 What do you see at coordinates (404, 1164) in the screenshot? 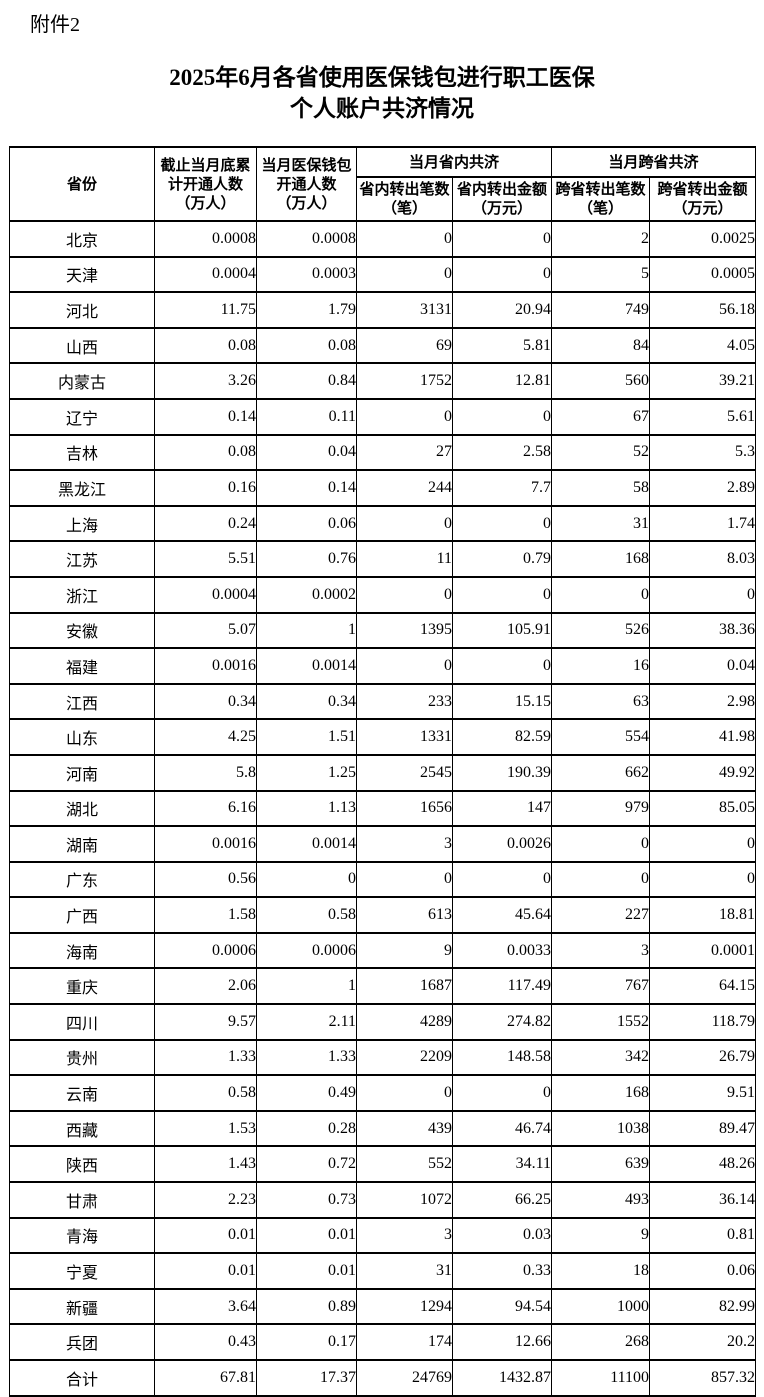
I see `value-cell: 552` at bounding box center [404, 1164].